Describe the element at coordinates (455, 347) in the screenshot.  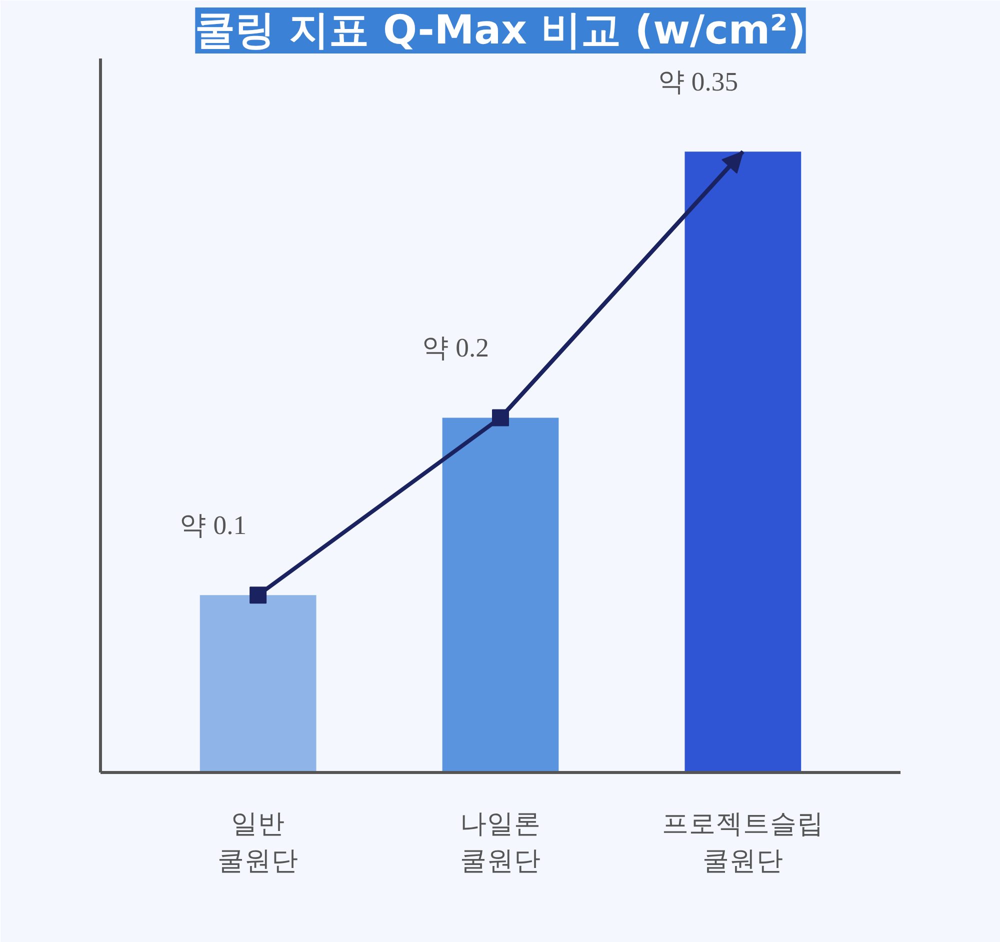
I see `data-label: 약 0.2` at that location.